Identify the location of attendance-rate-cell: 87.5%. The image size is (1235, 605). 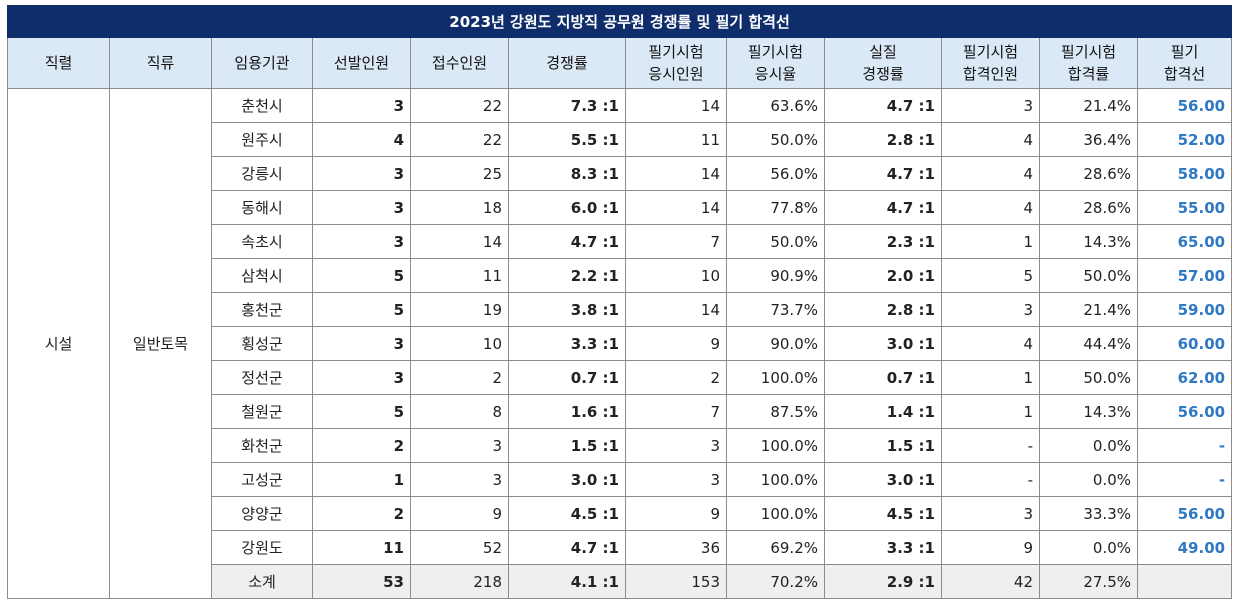
(775, 411).